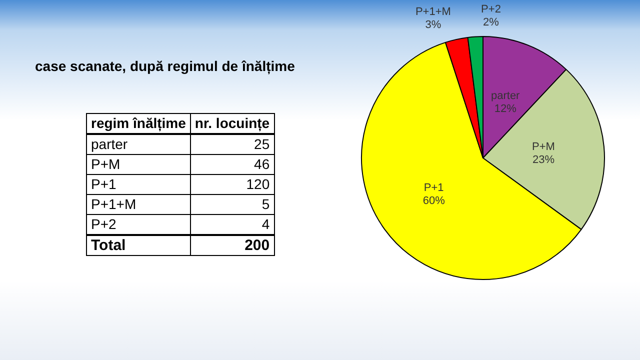  What do you see at coordinates (138, 204) in the screenshot?
I see `category-label: P+1+M` at bounding box center [138, 204].